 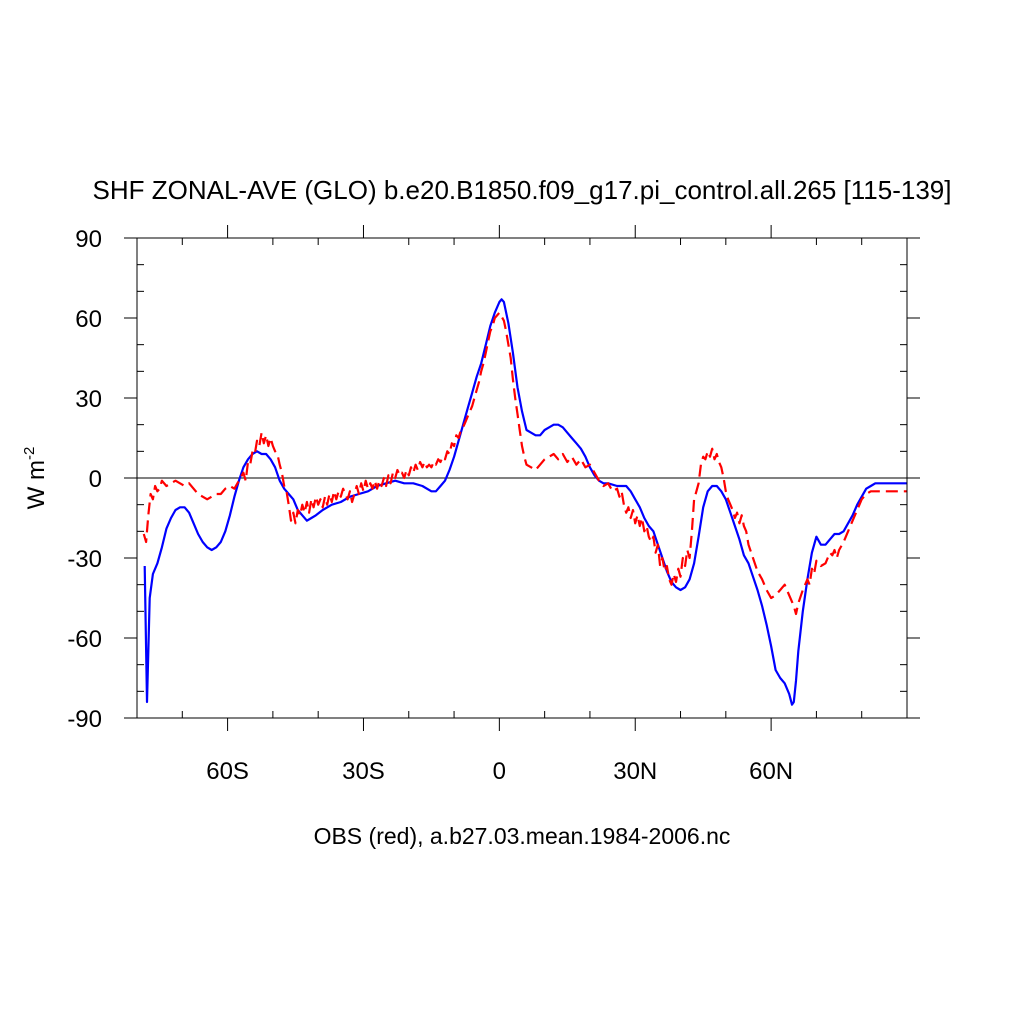 What do you see at coordinates (95, 479) in the screenshot?
I see `y-tick-label-3: 0` at bounding box center [95, 479].